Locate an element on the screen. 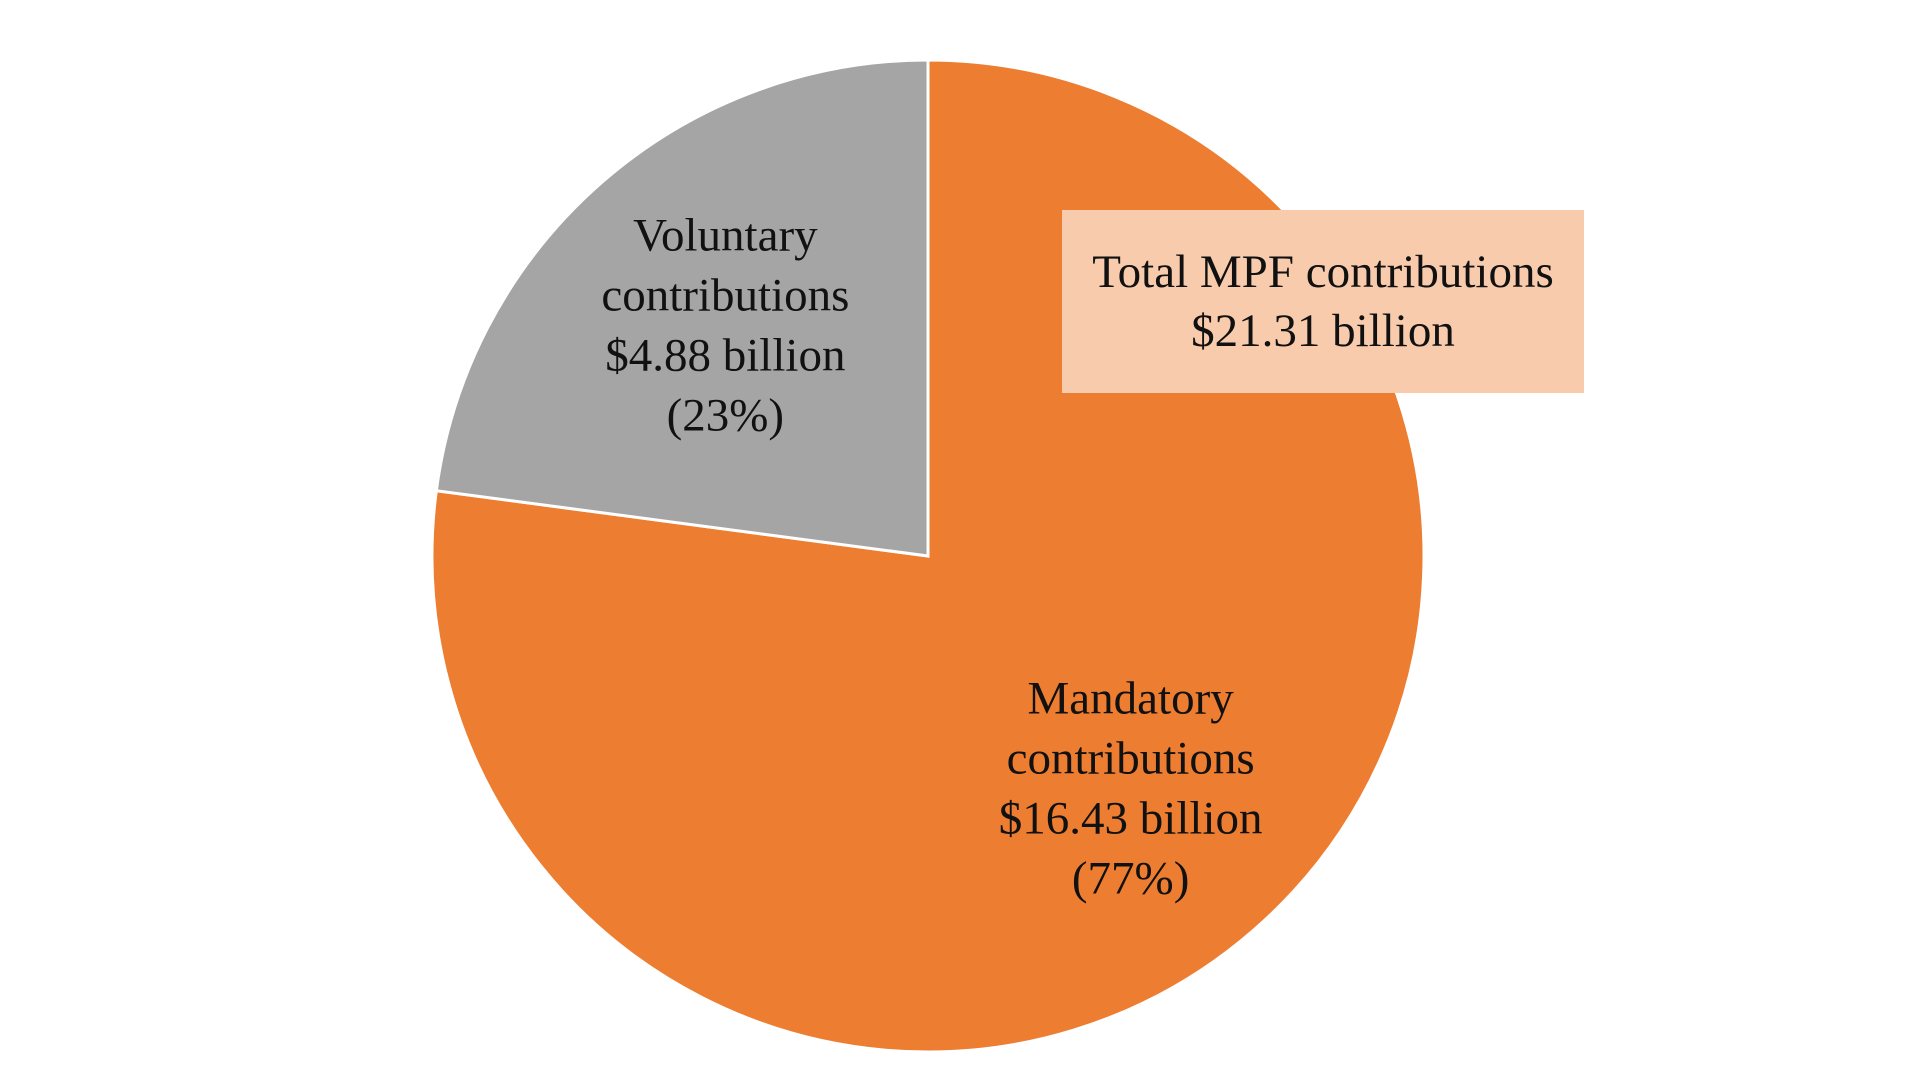 The image size is (1920, 1080). slice-label-percent: (23%) is located at coordinates (725, 416).